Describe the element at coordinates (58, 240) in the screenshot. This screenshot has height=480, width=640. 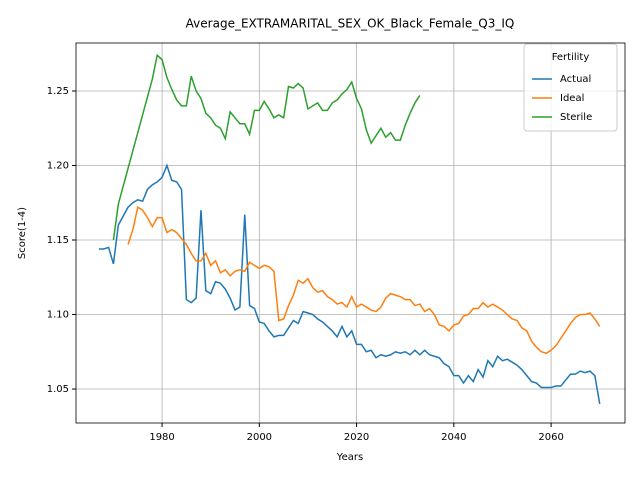
I see `y-tick-label: 1.15` at that location.